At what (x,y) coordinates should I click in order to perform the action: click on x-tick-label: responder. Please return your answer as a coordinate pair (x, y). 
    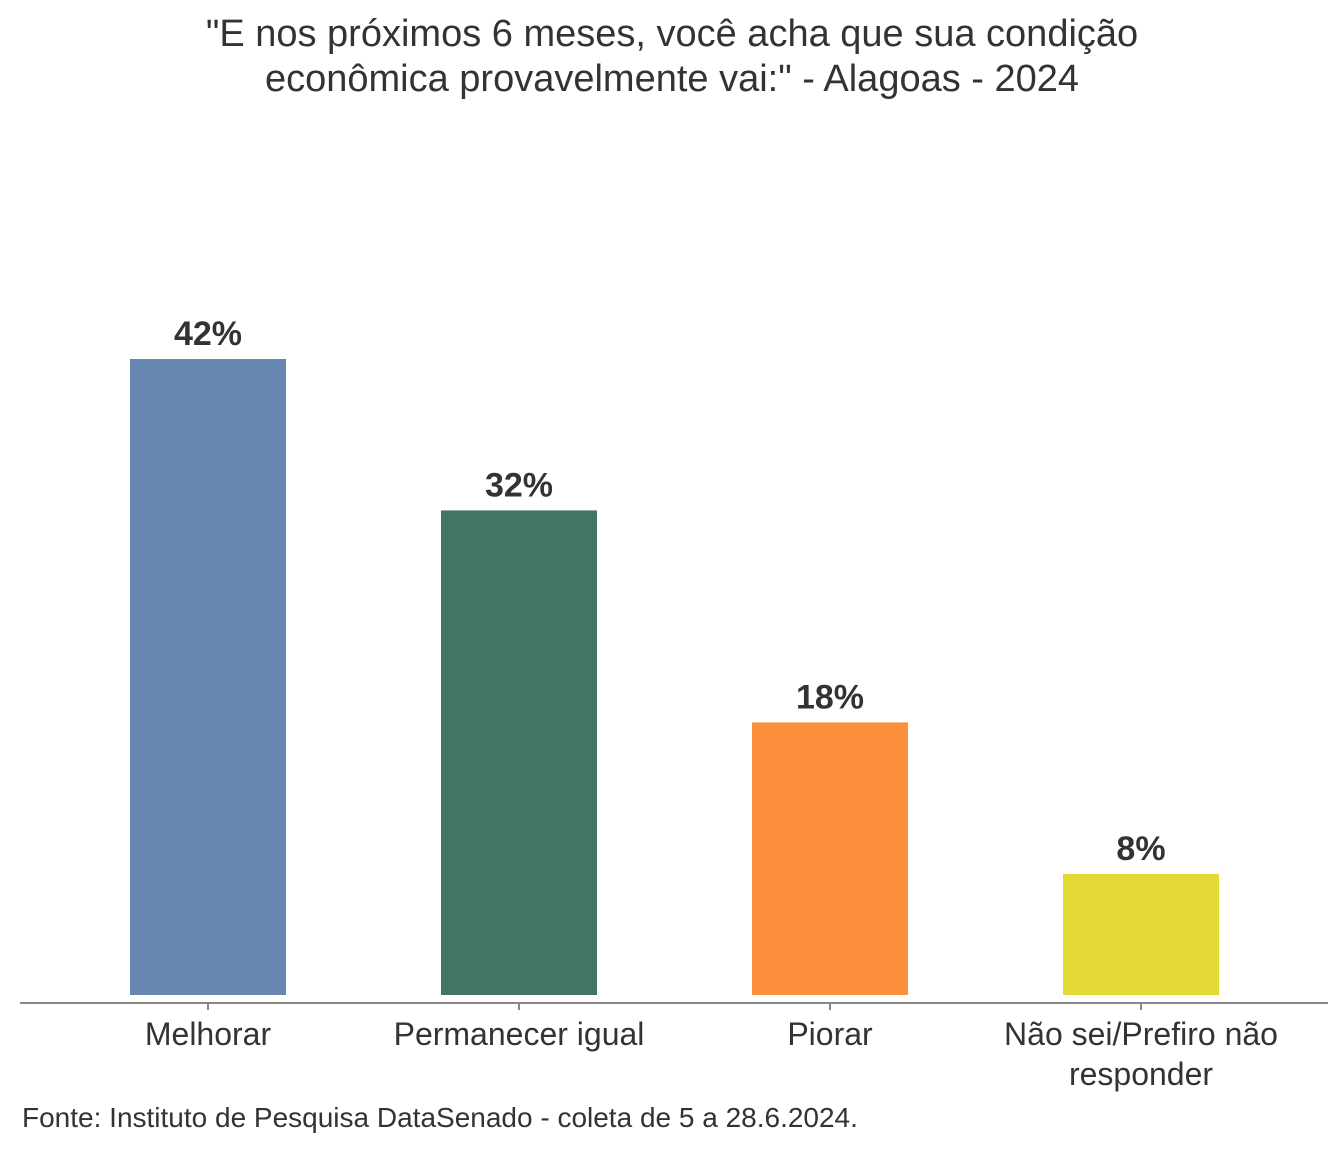
    Looking at the image, I should click on (1141, 1074).